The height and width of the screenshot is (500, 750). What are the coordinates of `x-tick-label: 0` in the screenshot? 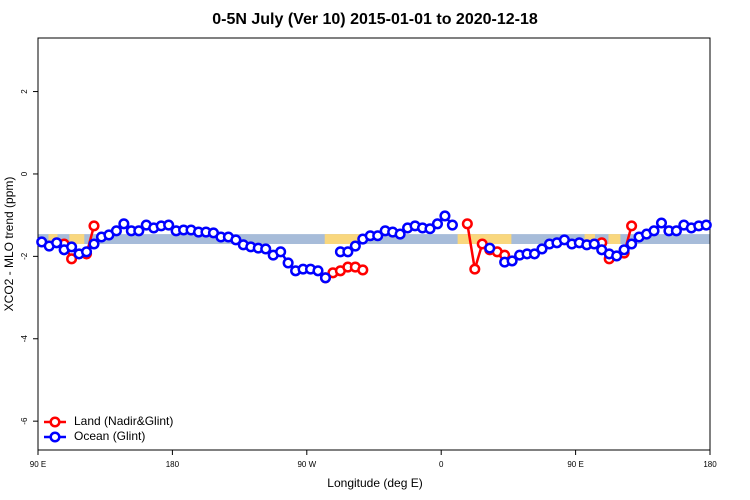 It's located at (441, 464).